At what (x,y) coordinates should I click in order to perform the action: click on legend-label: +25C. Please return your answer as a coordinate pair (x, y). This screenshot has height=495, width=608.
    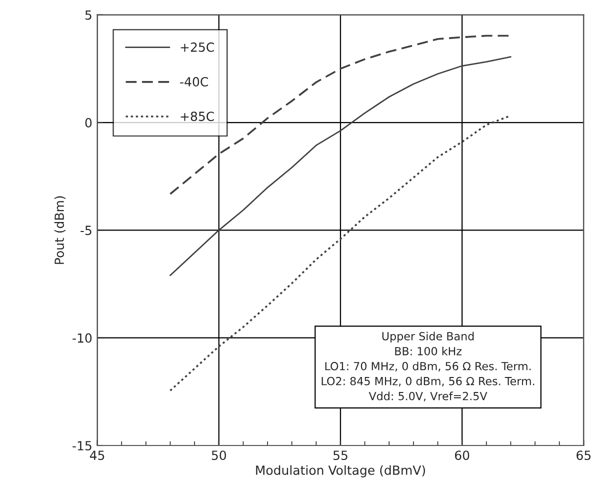
    Looking at the image, I should click on (197, 47).